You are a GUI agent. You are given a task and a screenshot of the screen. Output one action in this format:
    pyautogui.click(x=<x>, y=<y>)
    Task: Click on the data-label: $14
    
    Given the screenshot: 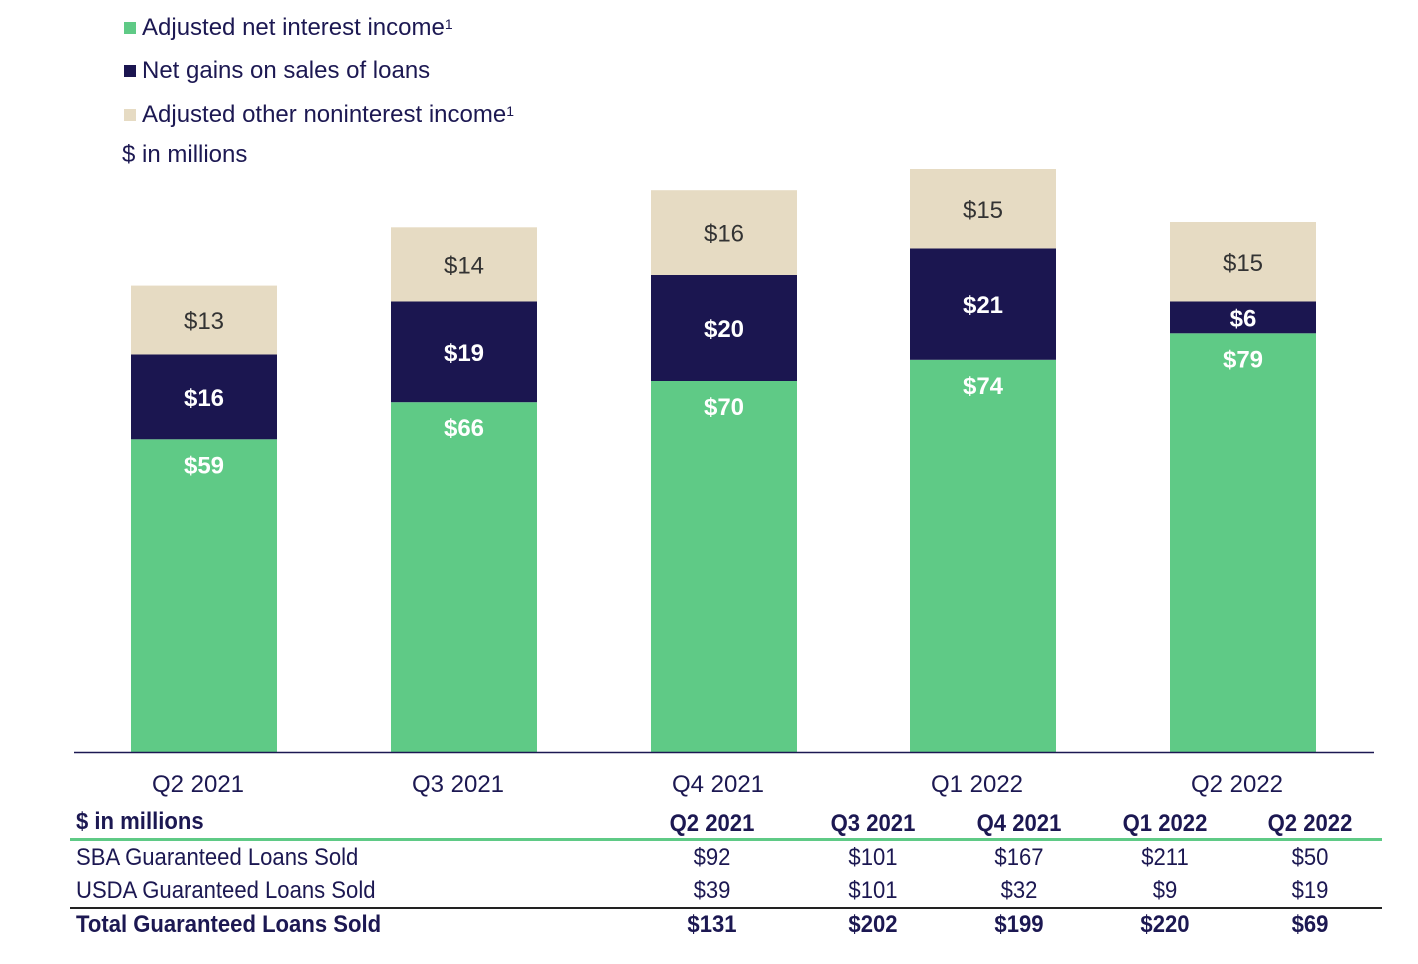 What is the action you would take?
    pyautogui.click(x=464, y=265)
    